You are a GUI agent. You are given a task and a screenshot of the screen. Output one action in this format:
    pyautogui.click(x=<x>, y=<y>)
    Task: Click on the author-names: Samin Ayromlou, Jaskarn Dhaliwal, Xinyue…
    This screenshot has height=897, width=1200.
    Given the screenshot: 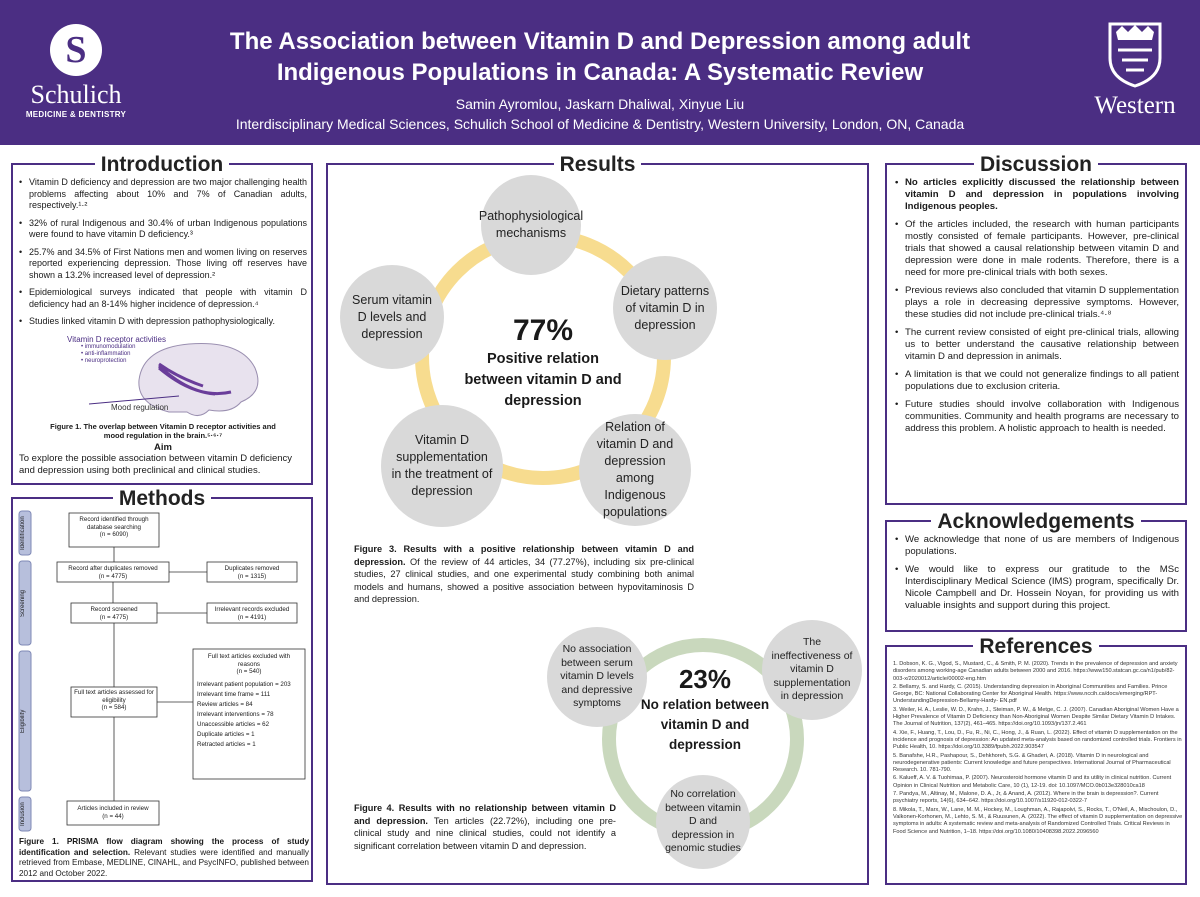 What is the action you would take?
    pyautogui.click(x=600, y=104)
    